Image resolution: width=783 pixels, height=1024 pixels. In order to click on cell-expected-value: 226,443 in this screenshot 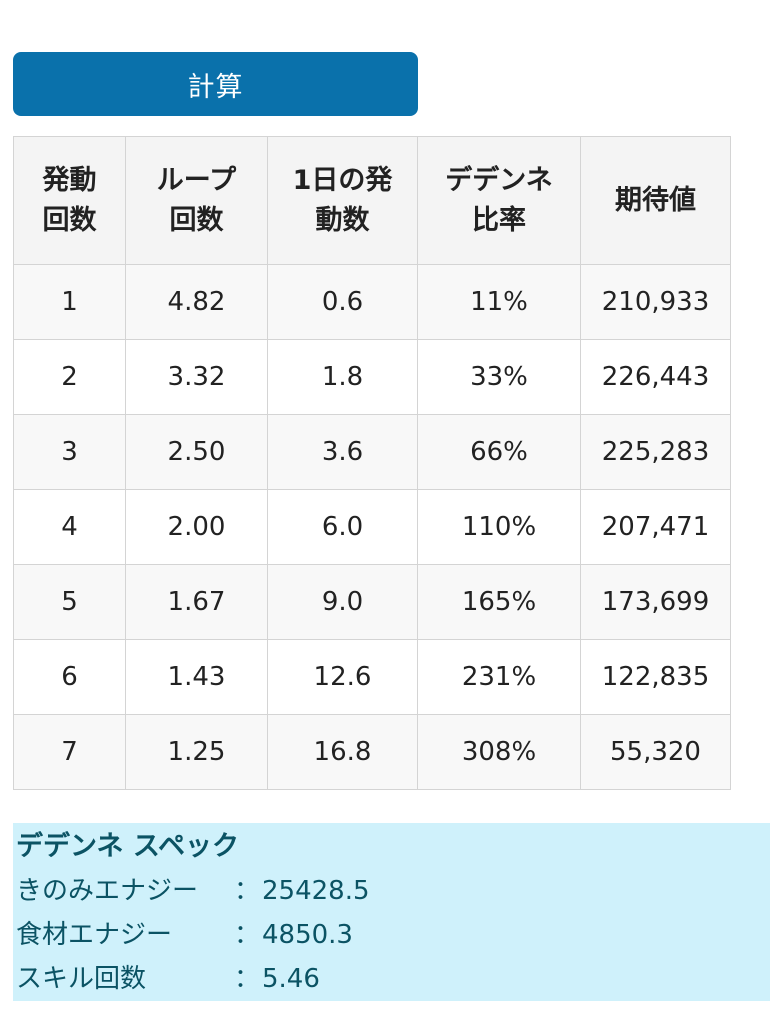, I will do `click(655, 377)`.